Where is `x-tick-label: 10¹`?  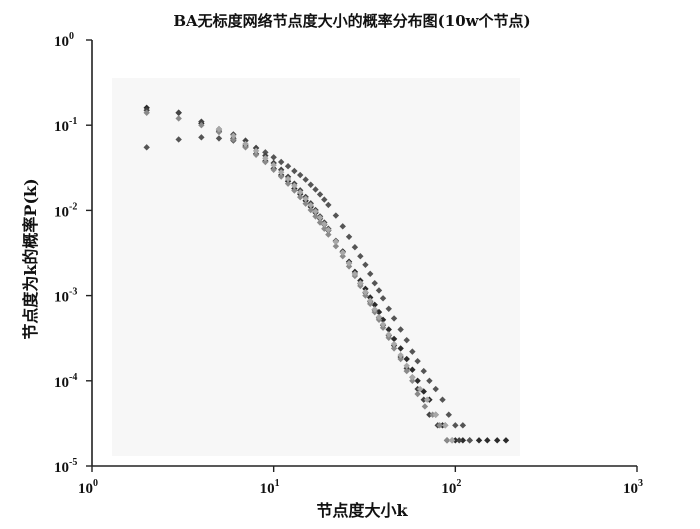 x-tick-label: 10¹ is located at coordinates (270, 487).